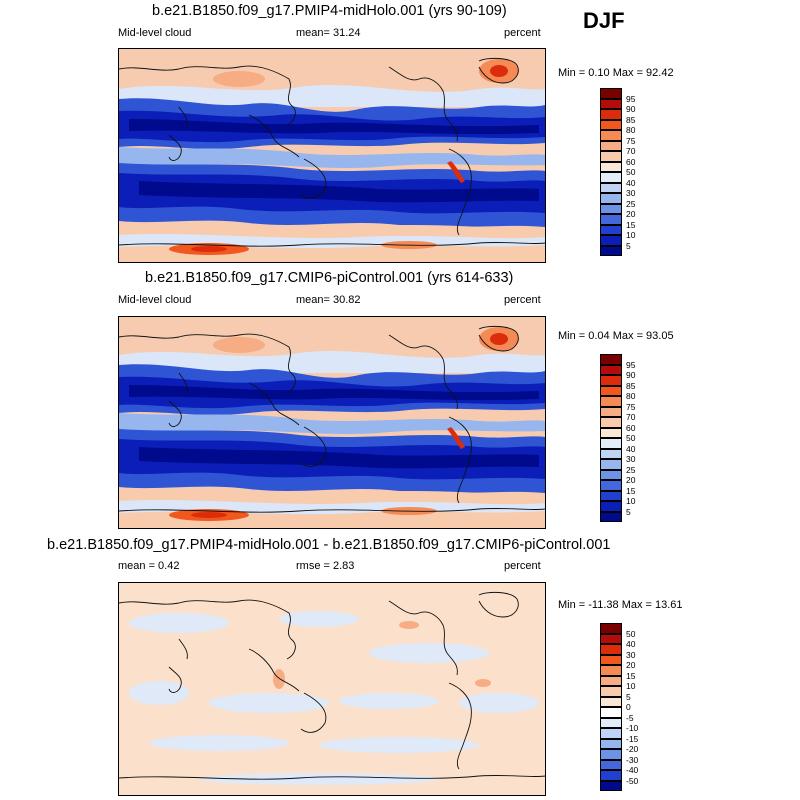 Image resolution: width=800 pixels, height=800 pixels. I want to click on panel-3-colorbar-tick-label: 50, so click(631, 633).